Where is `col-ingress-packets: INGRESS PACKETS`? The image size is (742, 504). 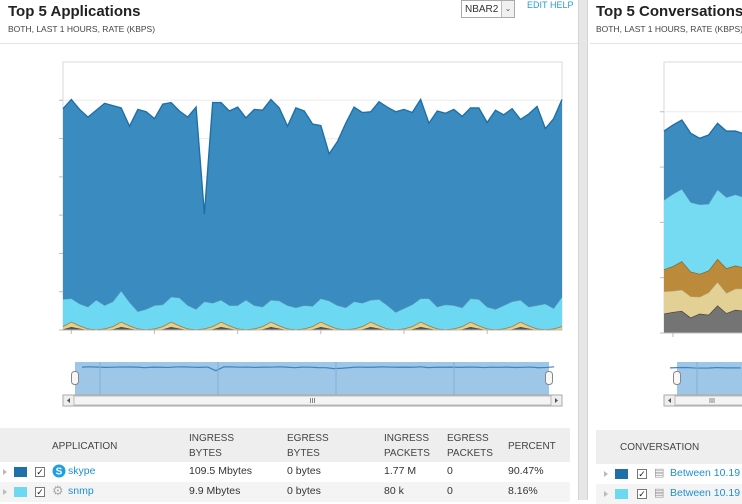 col-ingress-packets: INGRESS PACKETS is located at coordinates (407, 446).